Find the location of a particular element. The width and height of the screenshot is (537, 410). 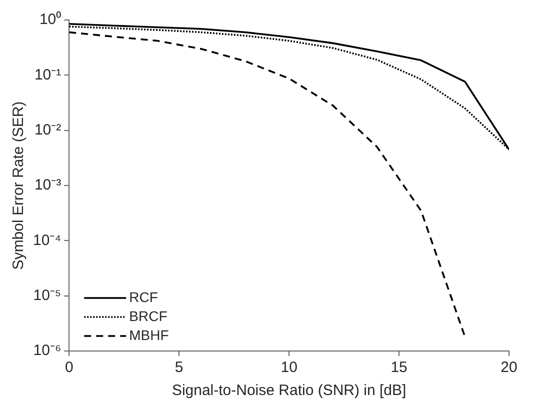

y-tick-label: 10⁻³ is located at coordinates (48, 185).